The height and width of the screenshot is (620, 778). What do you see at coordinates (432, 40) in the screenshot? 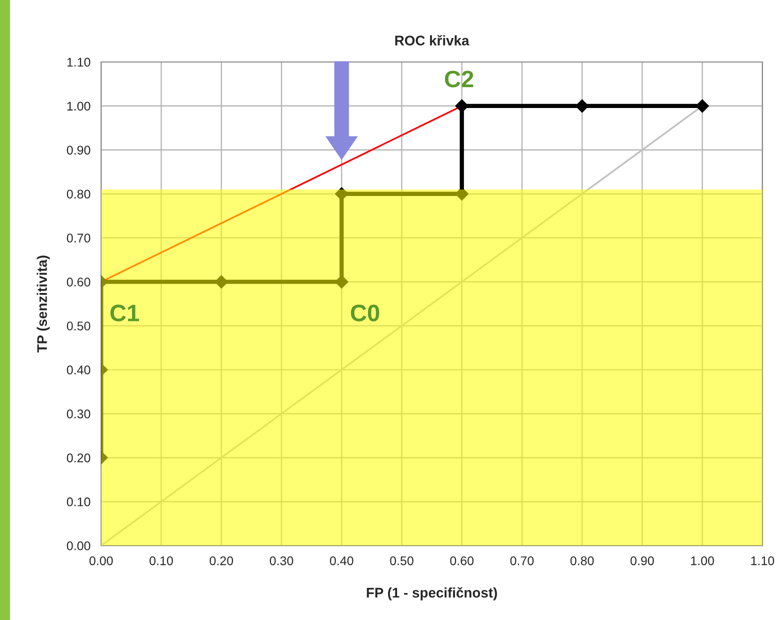
I see `chart-title: ROC křivka` at bounding box center [432, 40].